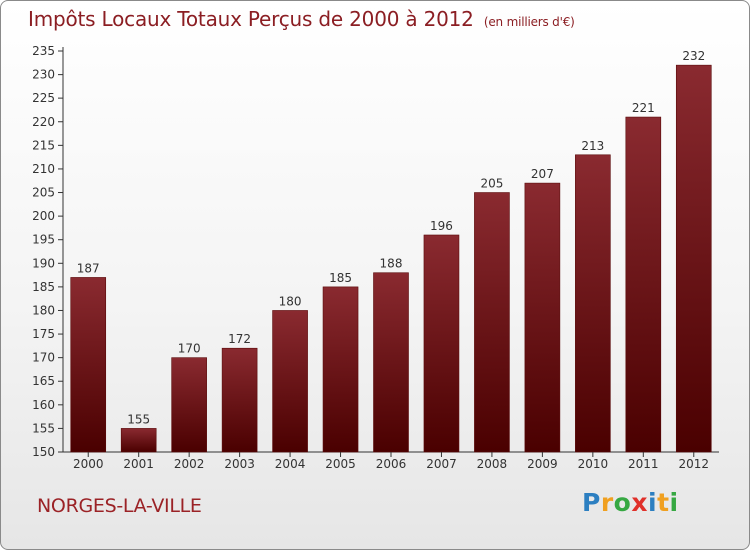 The image size is (750, 550). What do you see at coordinates (663, 502) in the screenshot?
I see `logo-letter: t` at bounding box center [663, 502].